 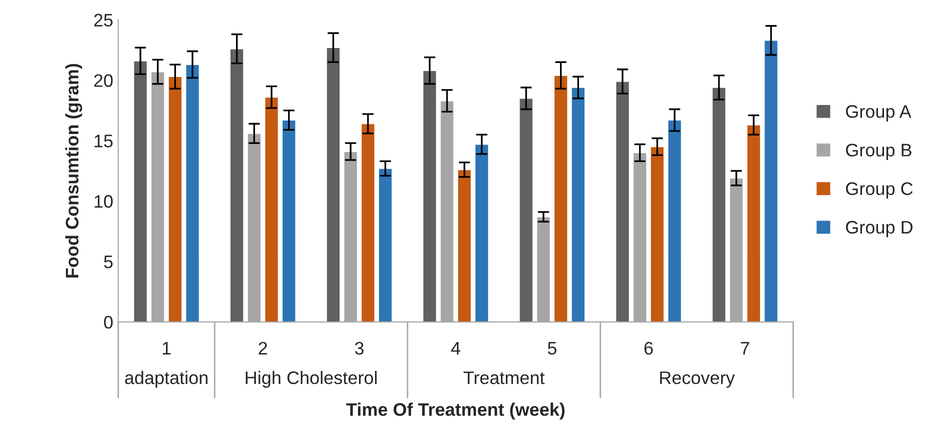 I want to click on text: Treatment, so click(x=504, y=378).